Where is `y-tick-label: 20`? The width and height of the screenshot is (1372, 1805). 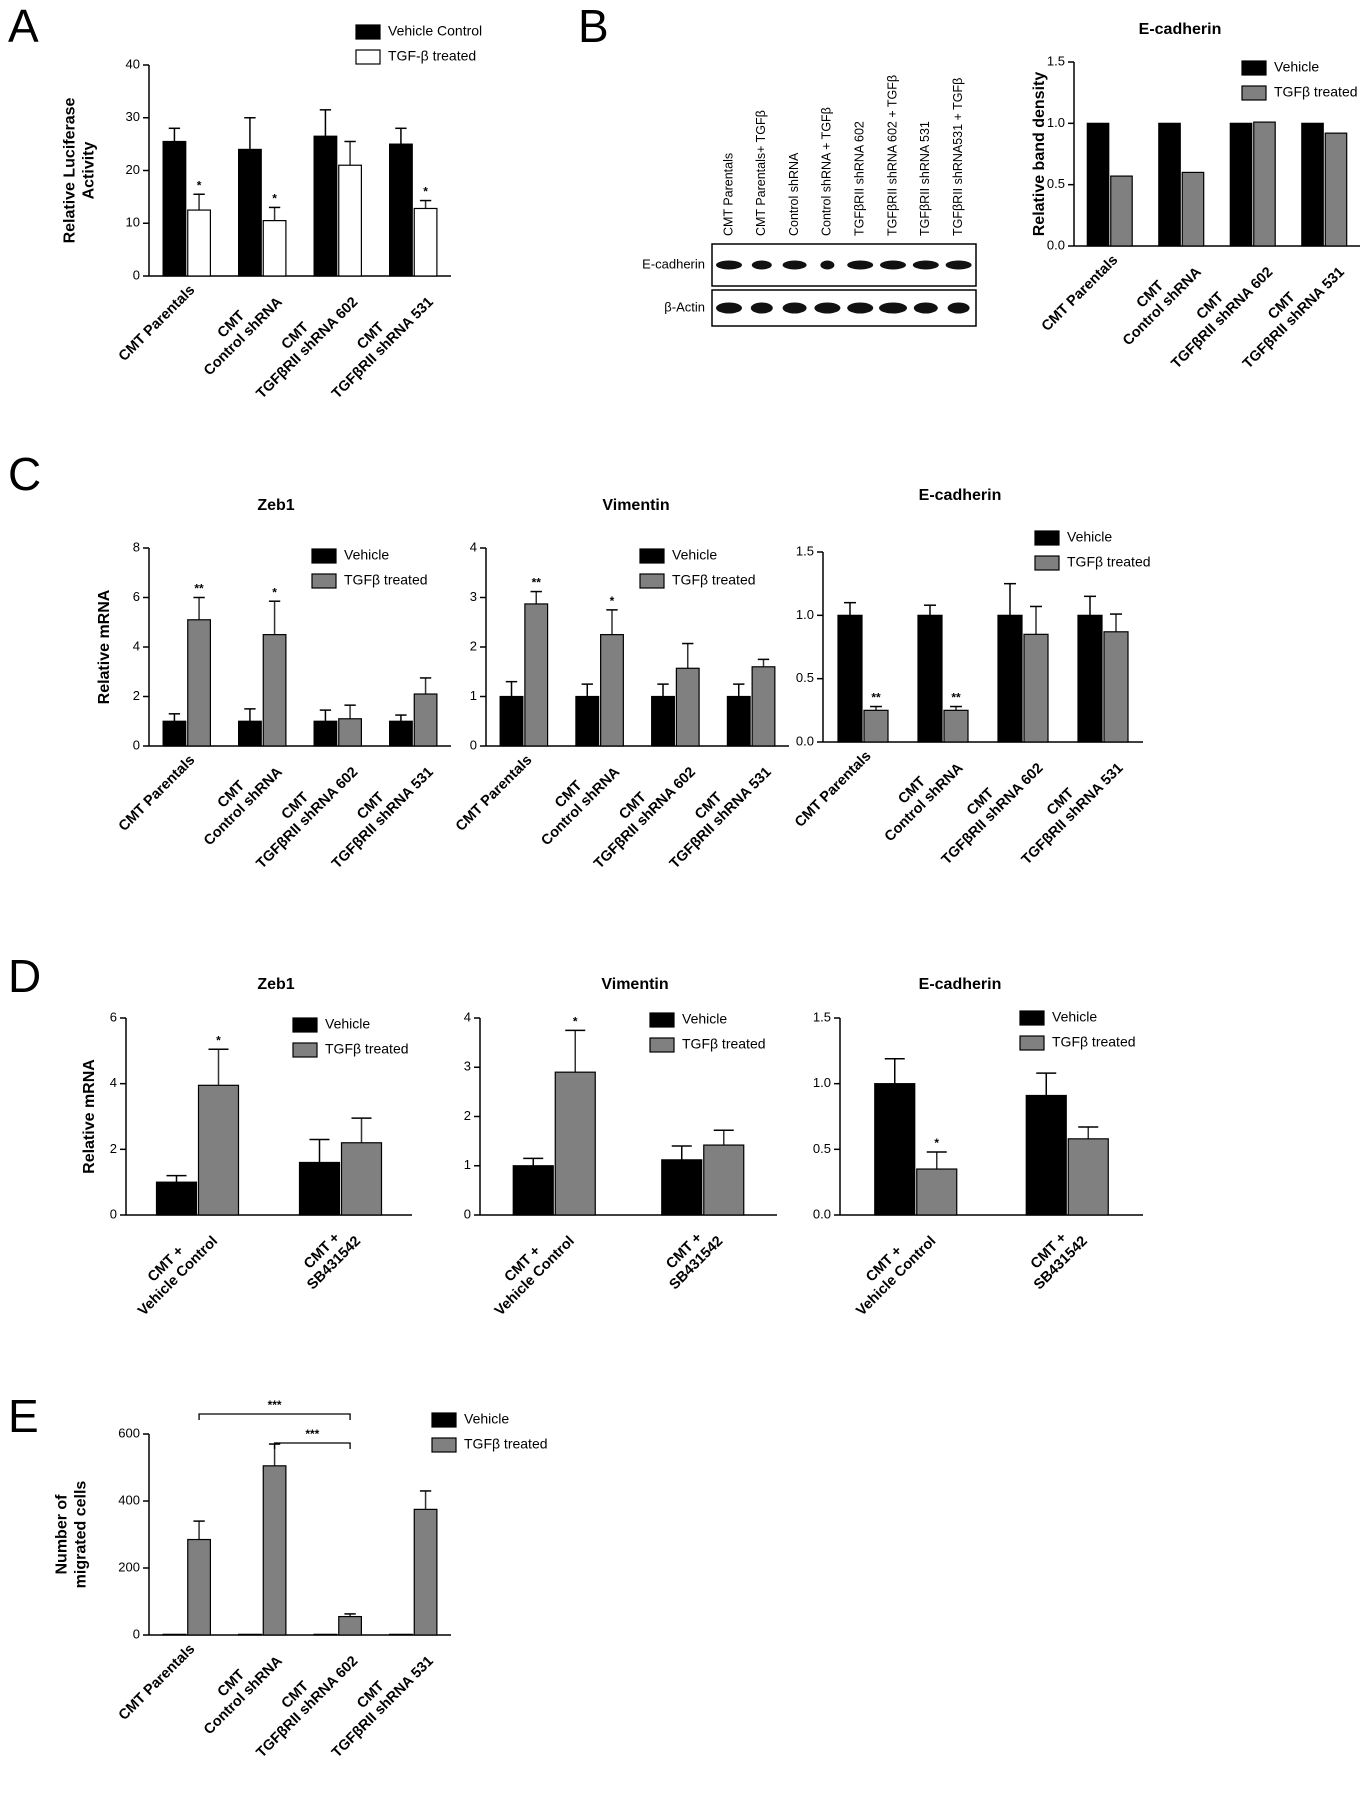
y-tick-label: 20 is located at coordinates (133, 169).